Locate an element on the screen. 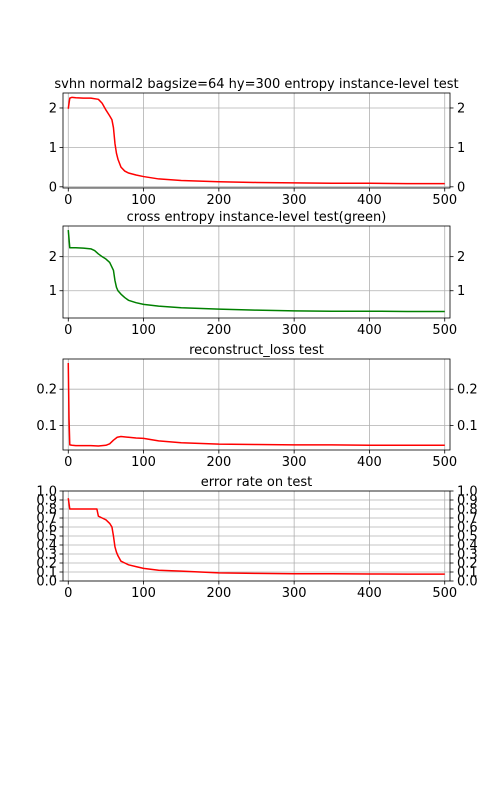 This screenshot has width=500, height=800. y-tick-label-right: 0 is located at coordinates (461, 187).